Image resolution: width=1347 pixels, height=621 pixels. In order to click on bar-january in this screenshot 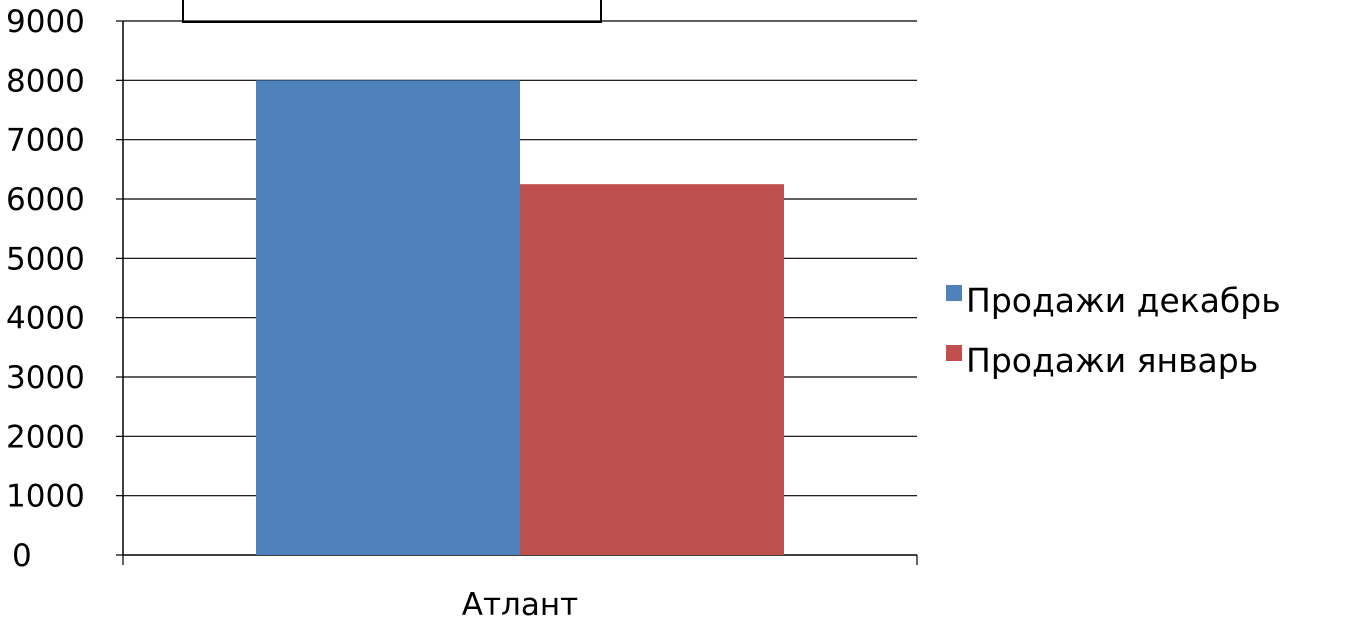, I will do `click(652, 369)`.